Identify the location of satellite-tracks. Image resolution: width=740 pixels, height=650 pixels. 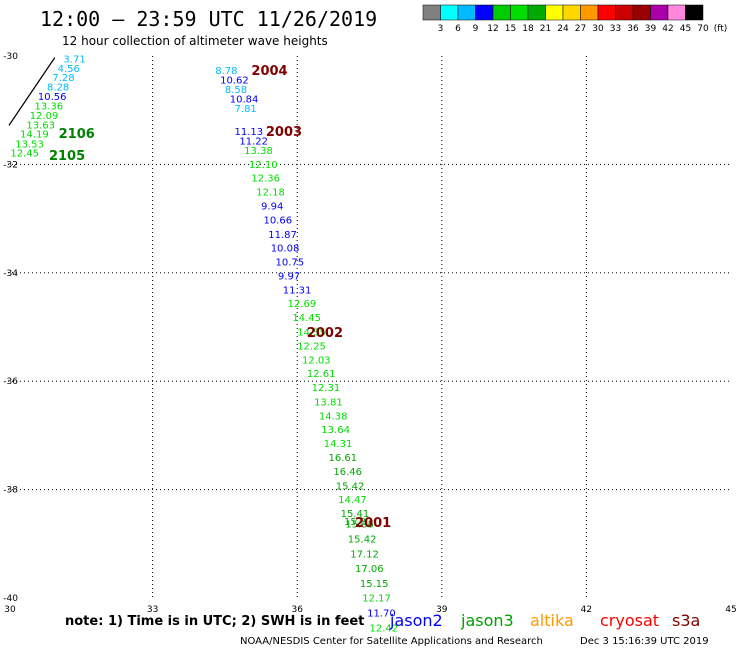
(32, 91).